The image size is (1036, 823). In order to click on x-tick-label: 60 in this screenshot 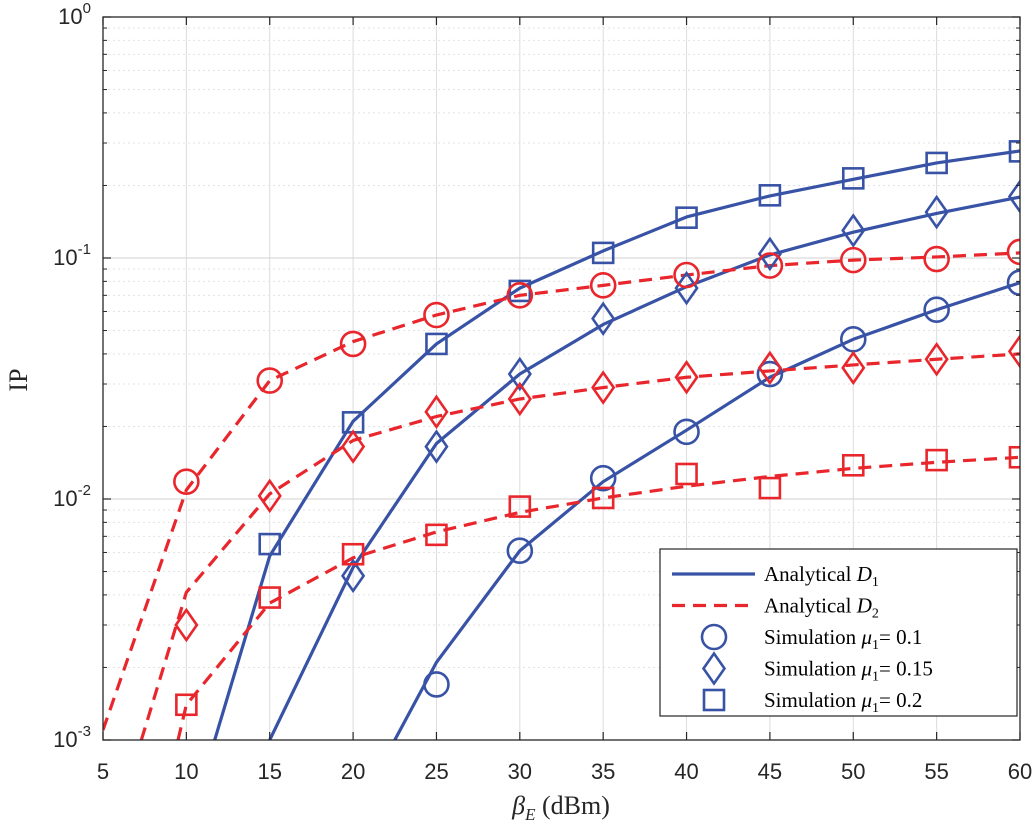, I will do `click(1020, 771)`.